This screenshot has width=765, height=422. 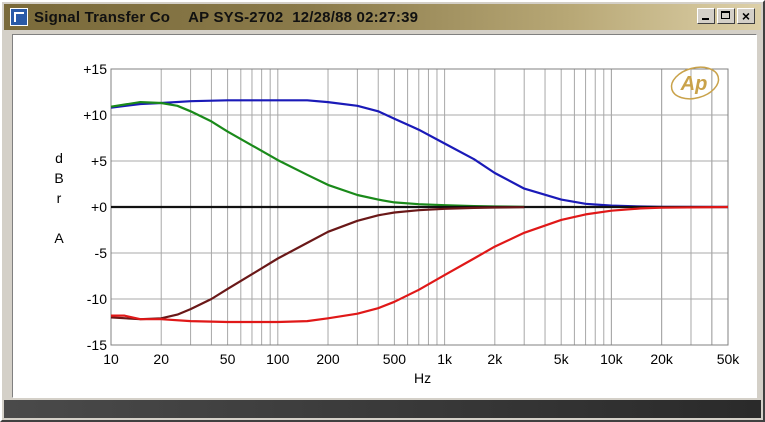 I want to click on x-tick-label: 10k, so click(x=612, y=359).